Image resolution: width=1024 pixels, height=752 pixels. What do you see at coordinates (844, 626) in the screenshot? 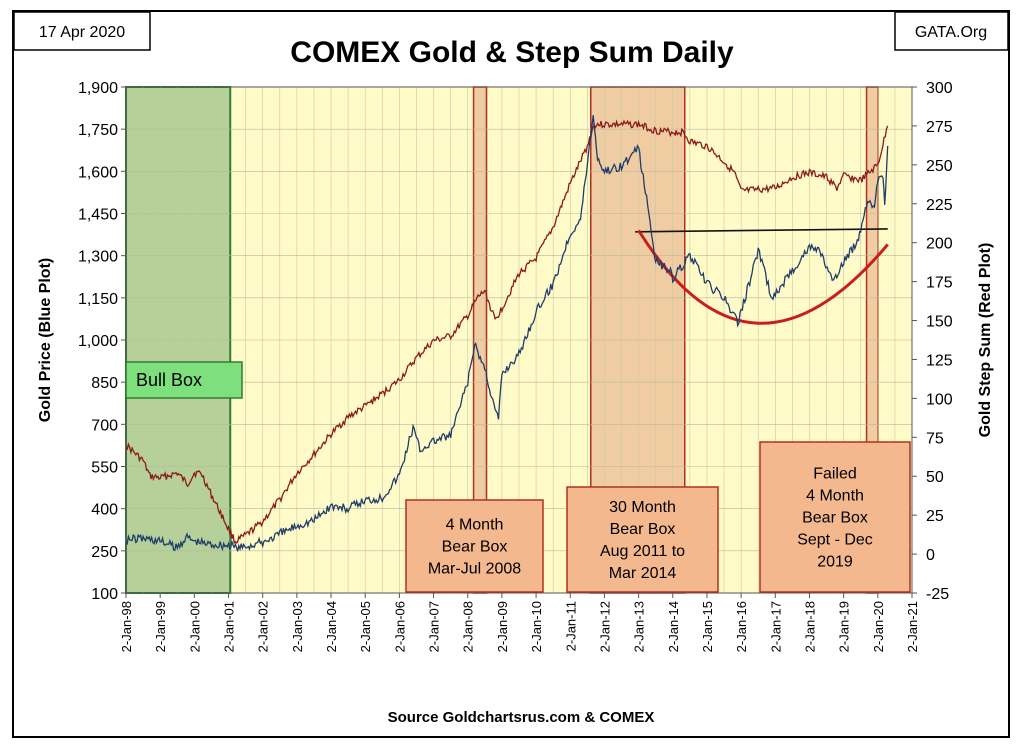
I see `x-tick-label: 2-Jan-19` at bounding box center [844, 626].